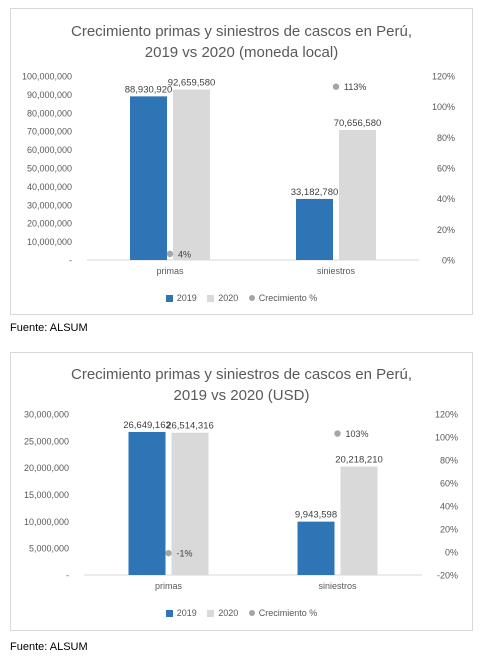 Image resolution: width=483 pixels, height=664 pixels. What do you see at coordinates (47, 77) in the screenshot?
I see `y-tick-label: 100,000,000` at bounding box center [47, 77].